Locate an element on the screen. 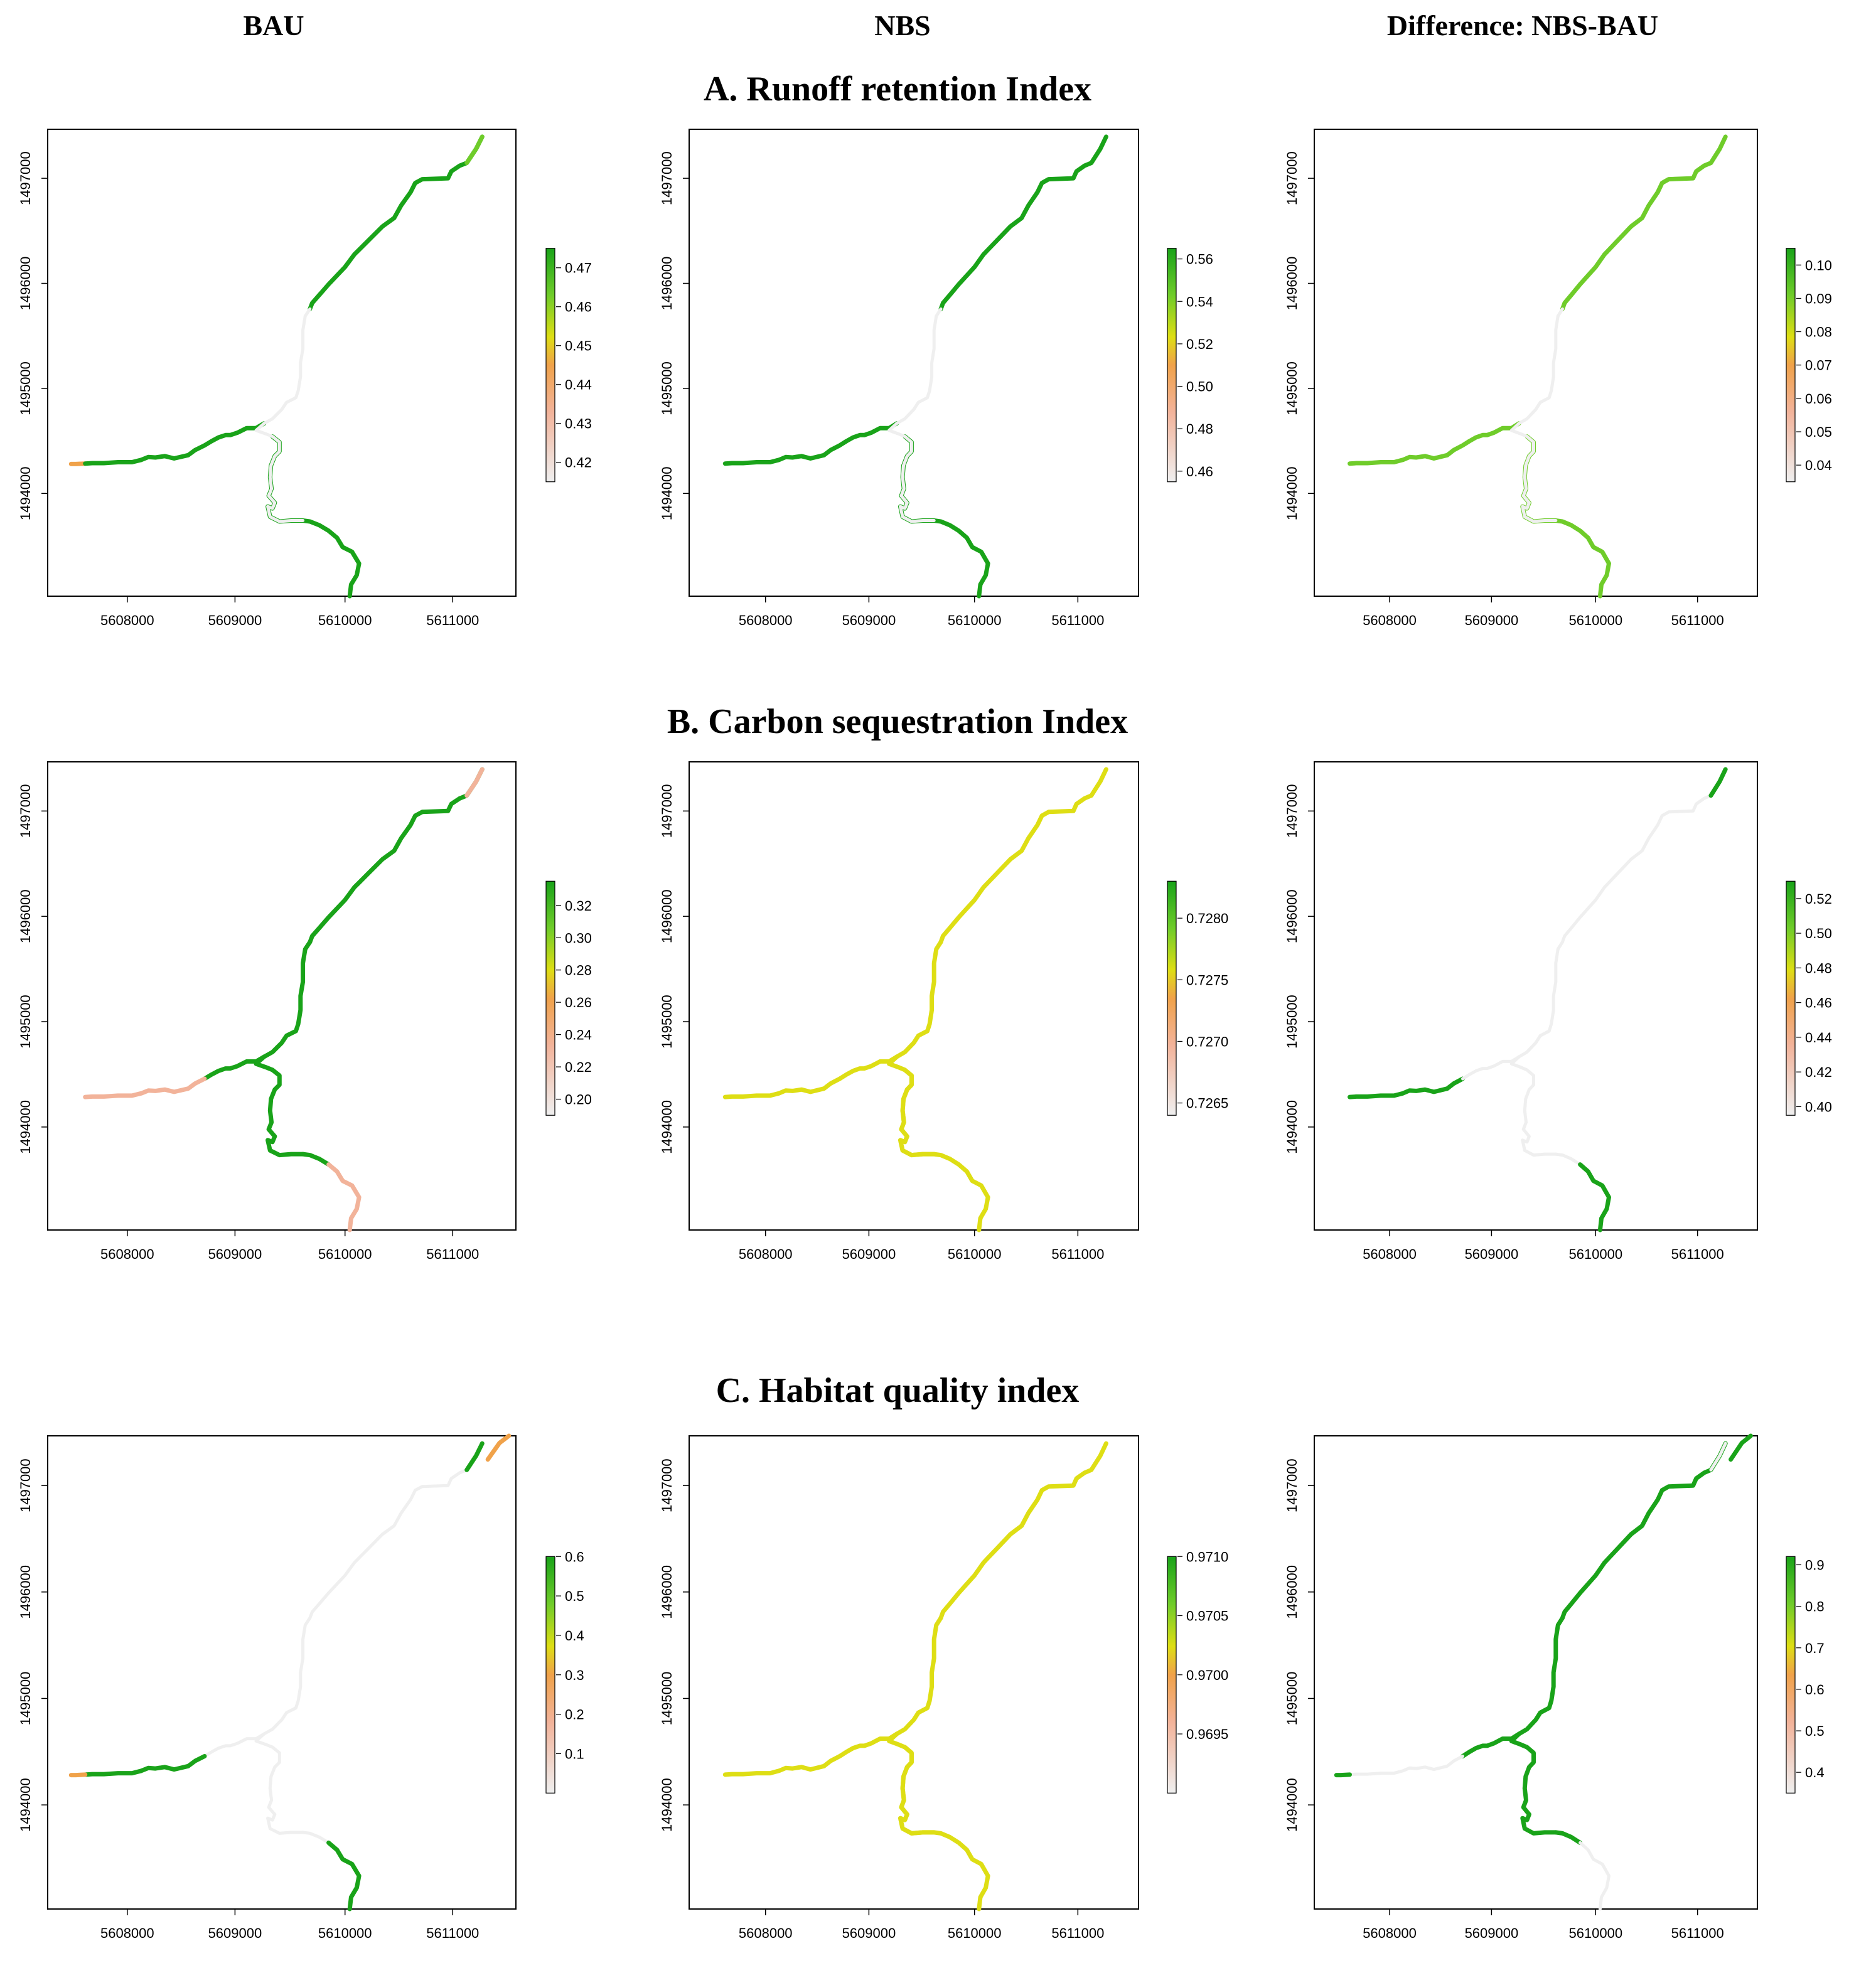 The height and width of the screenshot is (1968, 1876). river-segment-upperTip is located at coordinates (1718, 1456).